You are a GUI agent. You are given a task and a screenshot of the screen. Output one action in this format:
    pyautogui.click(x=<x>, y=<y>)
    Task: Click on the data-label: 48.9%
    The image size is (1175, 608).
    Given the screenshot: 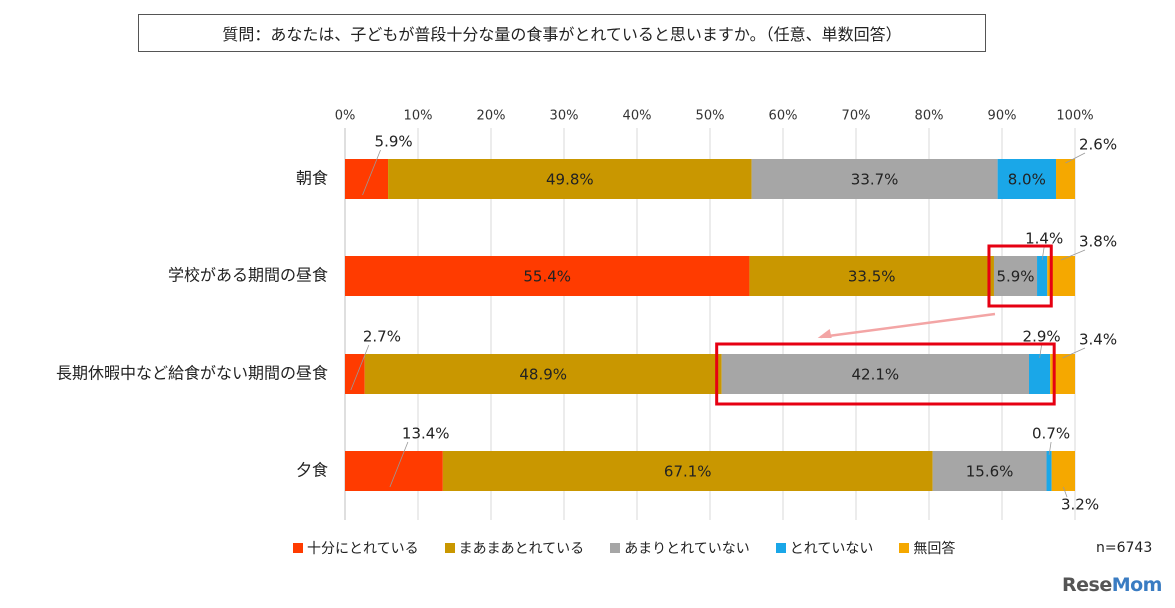 What is the action you would take?
    pyautogui.click(x=543, y=375)
    